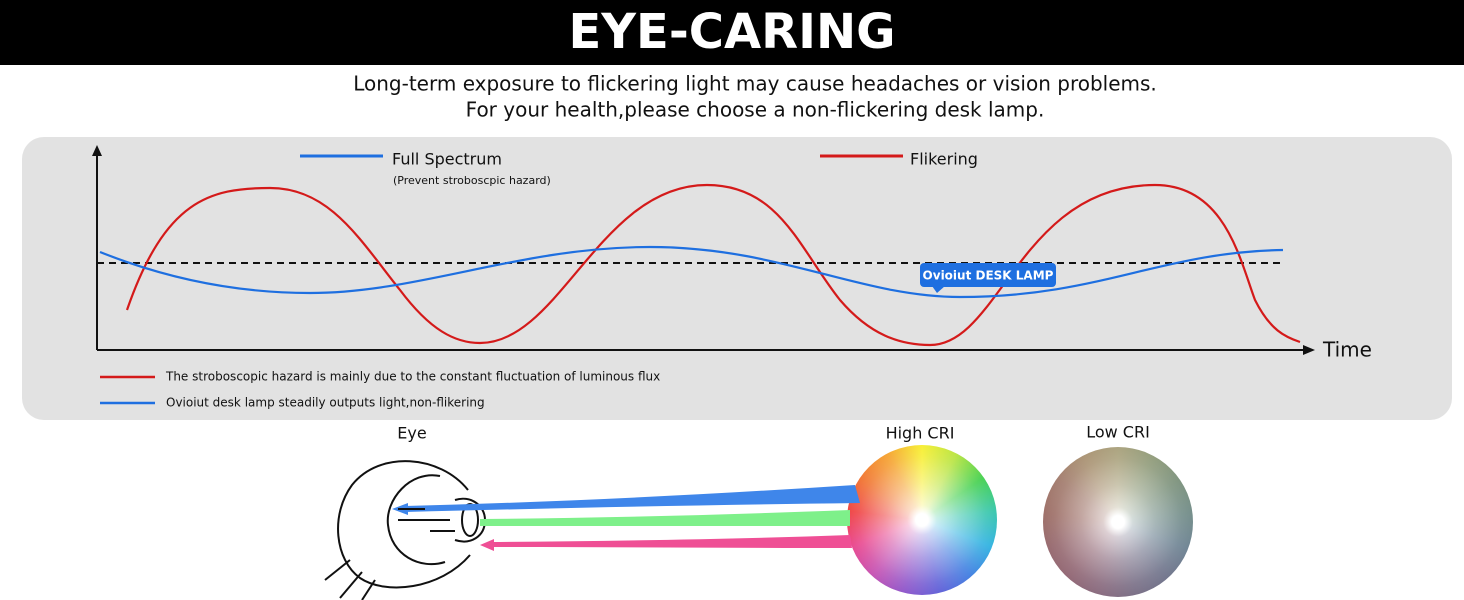  Describe the element at coordinates (671, 541) in the screenshot. I see `pink-beam` at that location.